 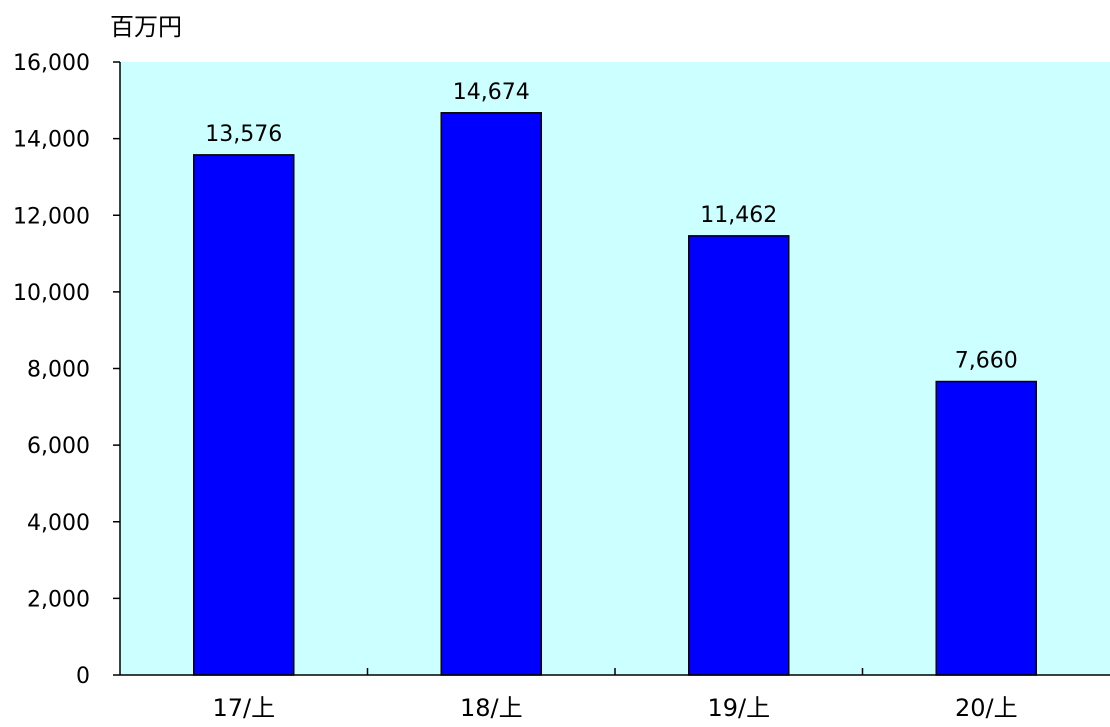 I want to click on unit-label: 百万円, so click(x=146, y=27).